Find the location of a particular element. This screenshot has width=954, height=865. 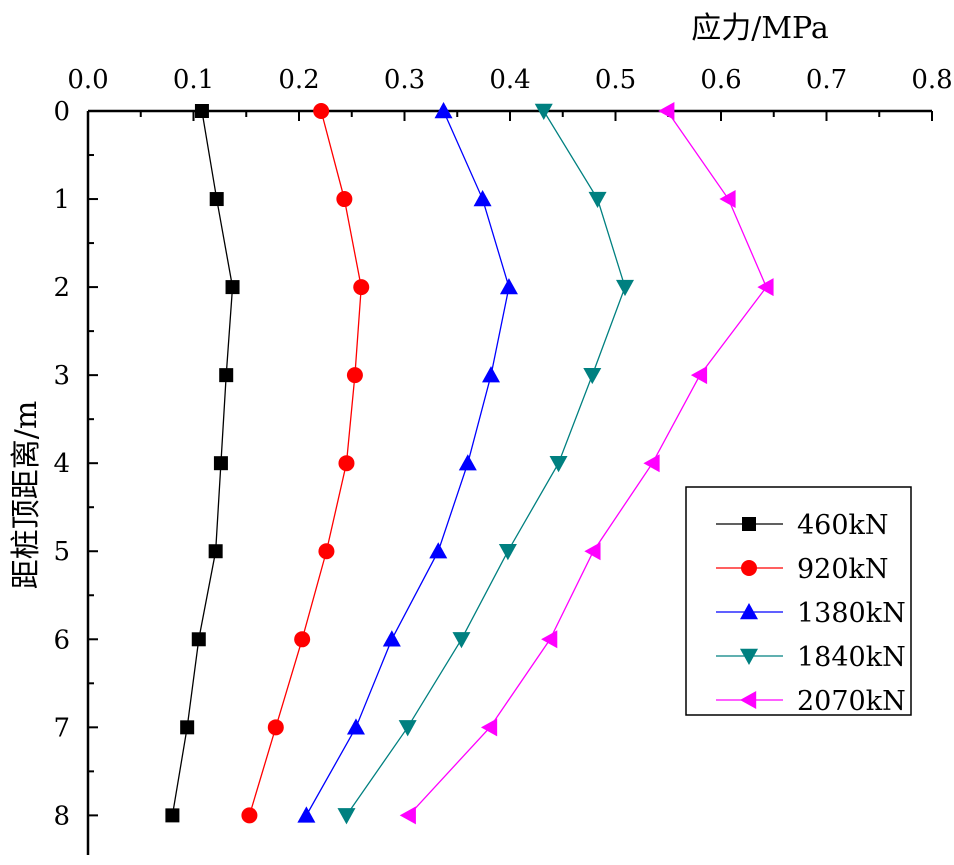

series-460kN is located at coordinates (202, 463).